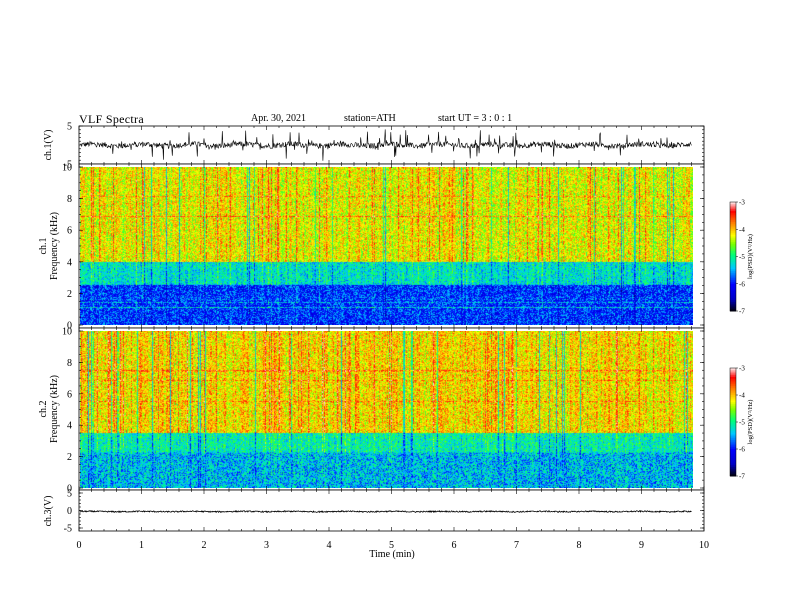  What do you see at coordinates (454, 545) in the screenshot?
I see `x-tick-label: 6` at bounding box center [454, 545].